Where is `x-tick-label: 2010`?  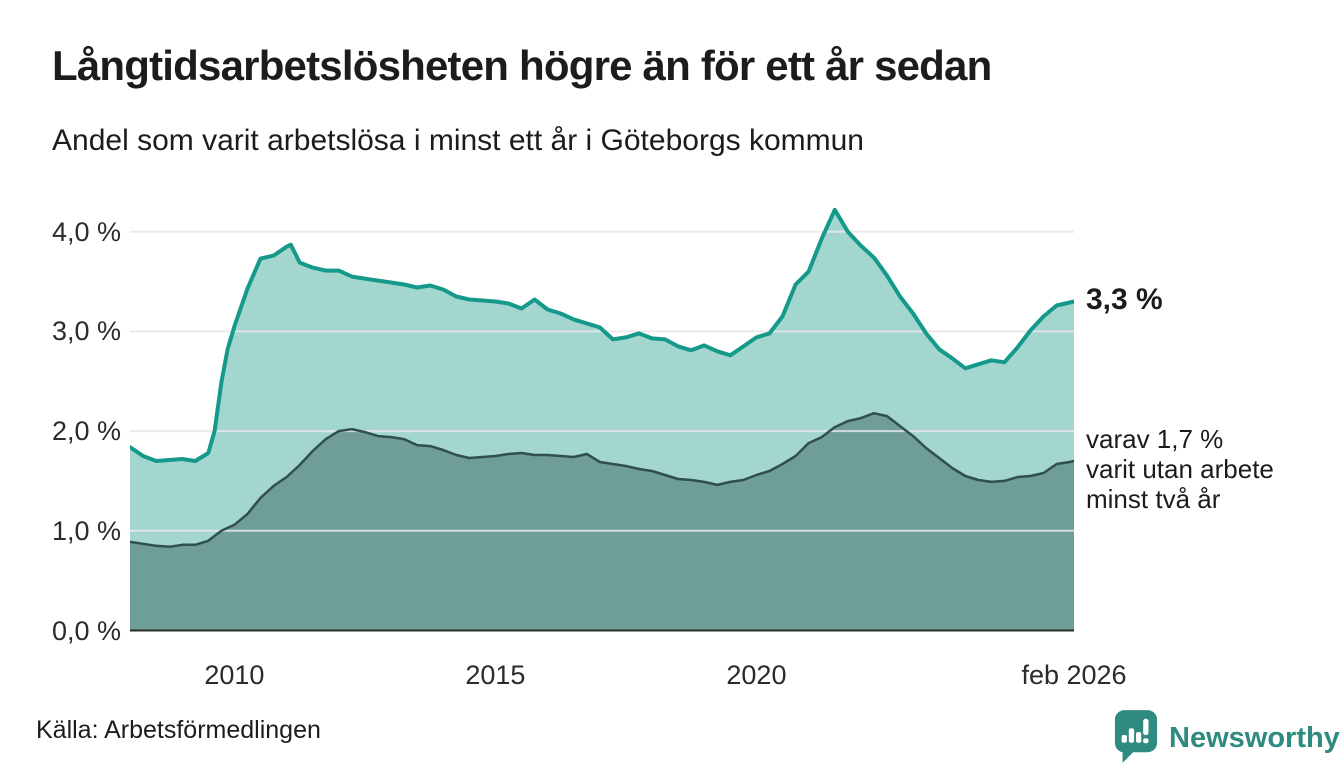
x-tick-label: 2010 is located at coordinates (234, 675).